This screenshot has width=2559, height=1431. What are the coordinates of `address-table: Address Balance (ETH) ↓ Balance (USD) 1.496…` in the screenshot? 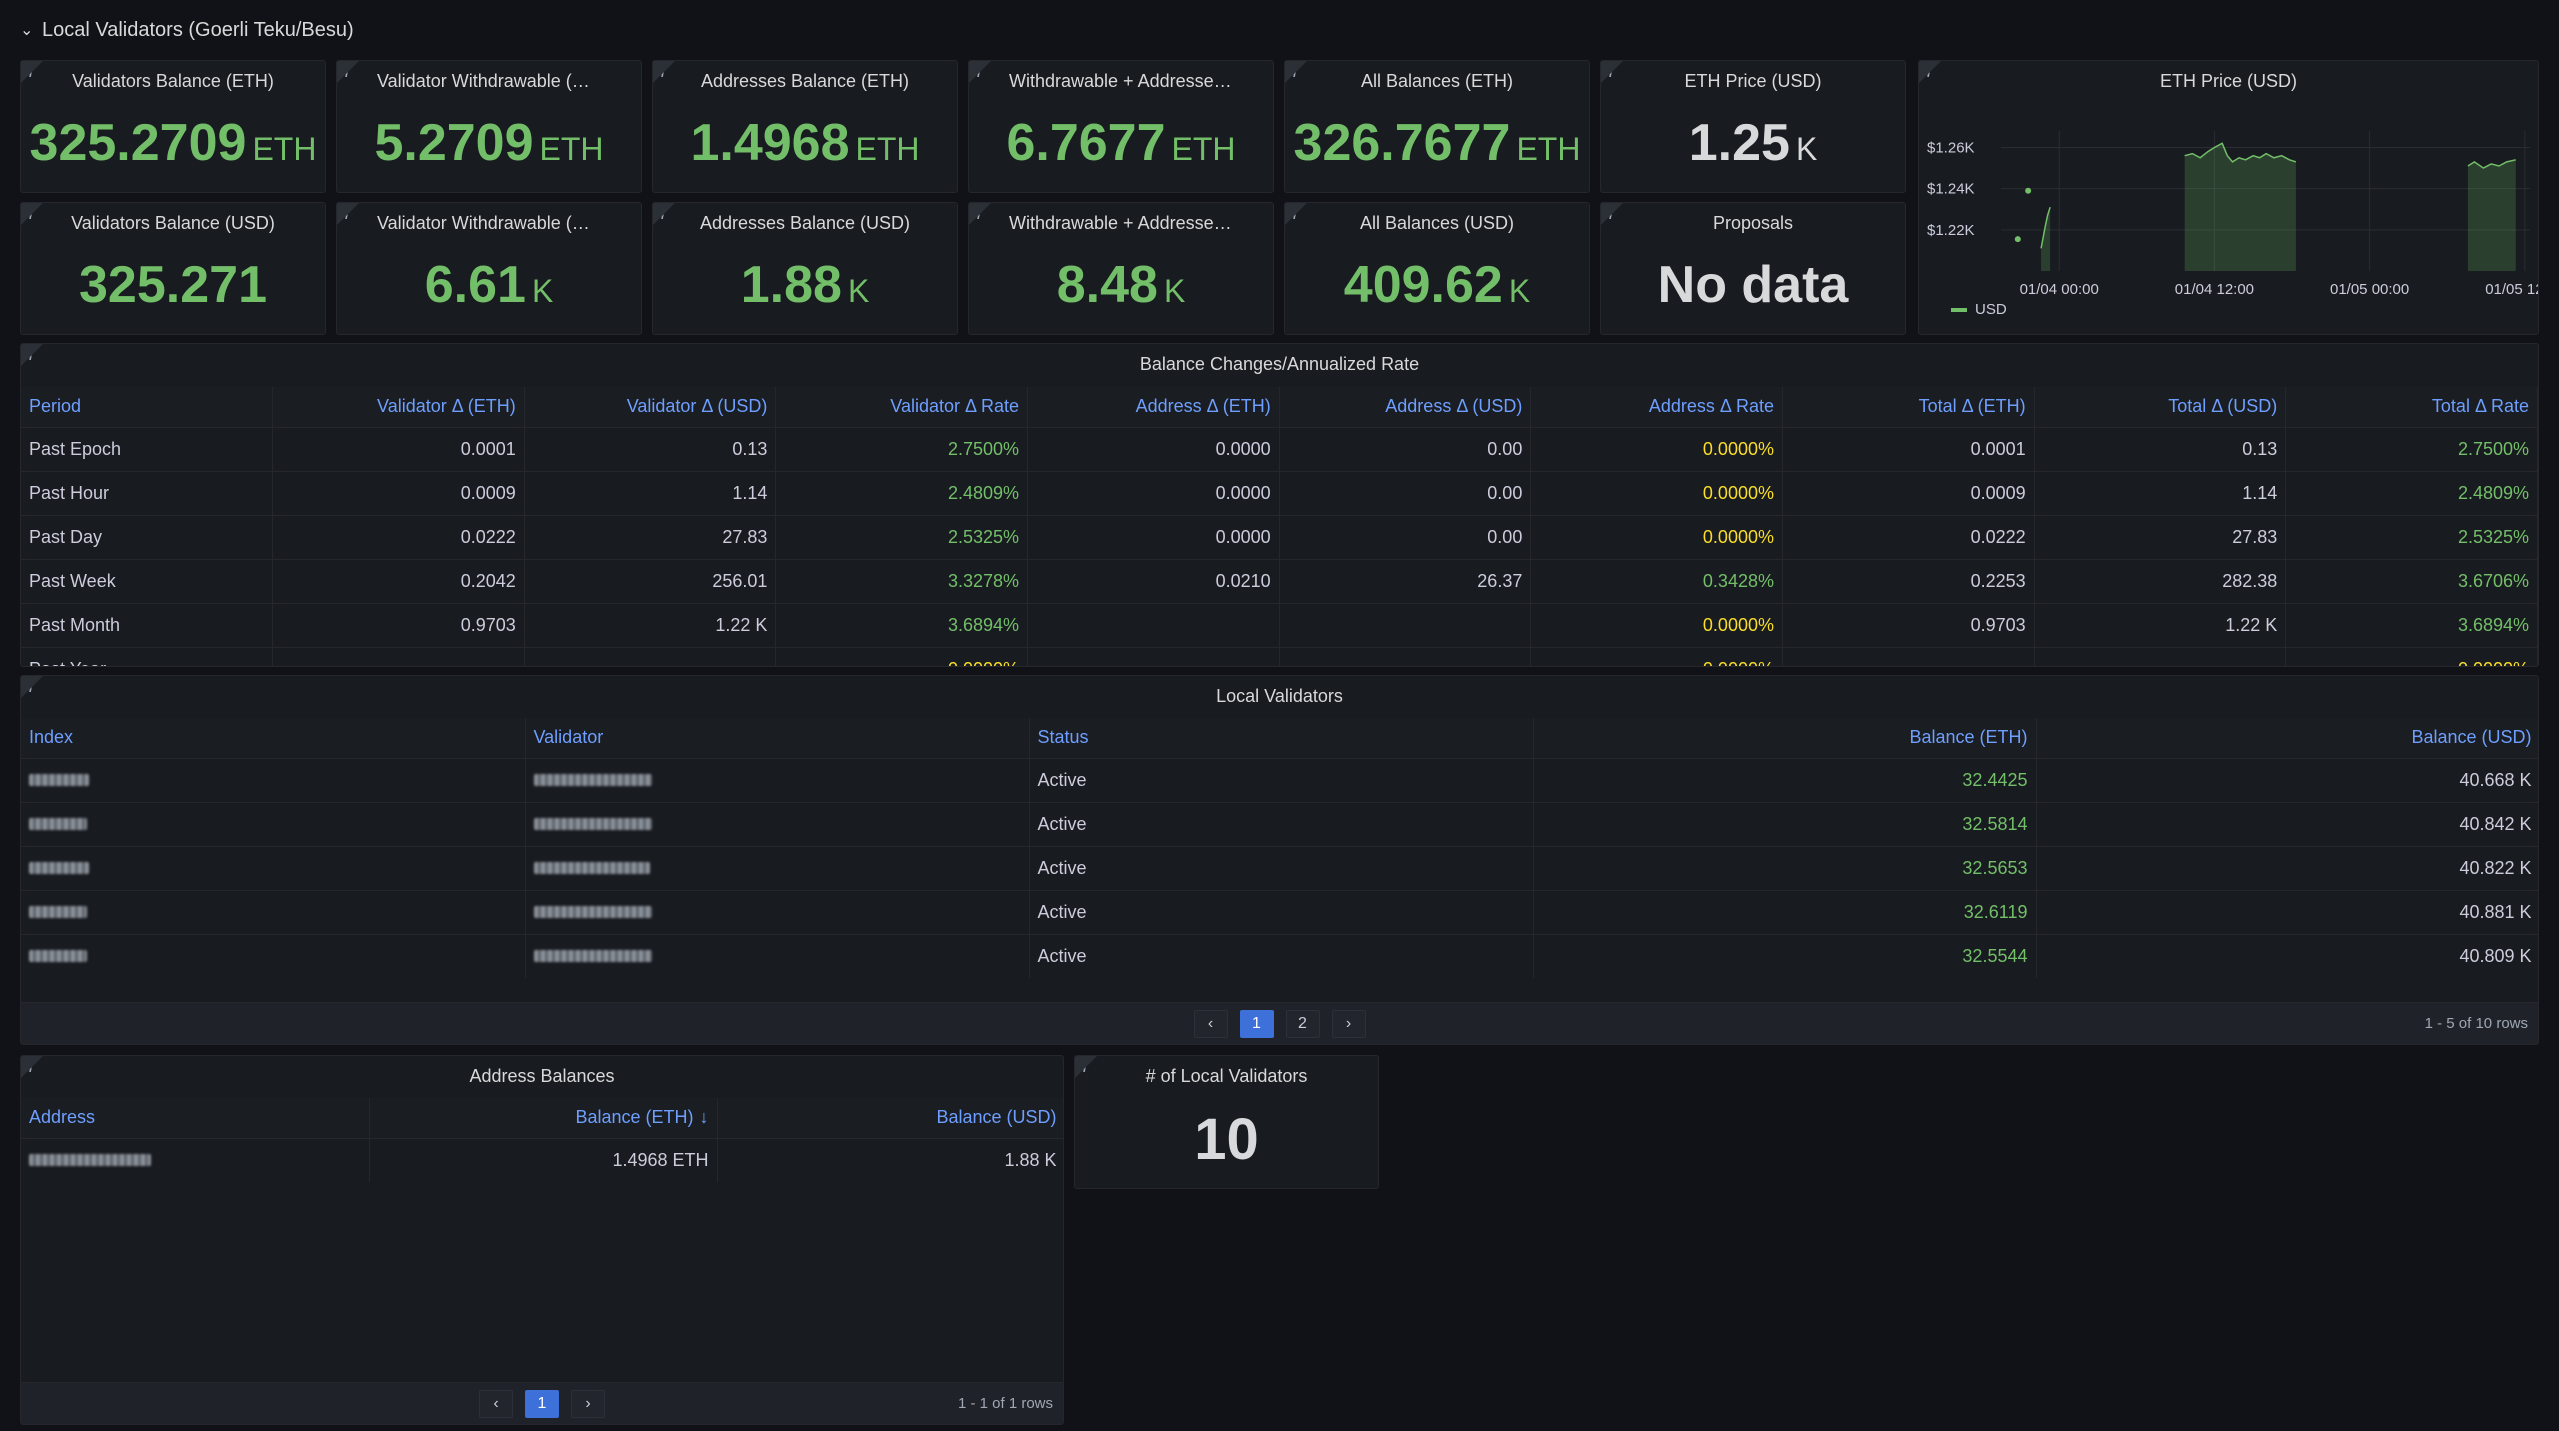 It's located at (542, 1140).